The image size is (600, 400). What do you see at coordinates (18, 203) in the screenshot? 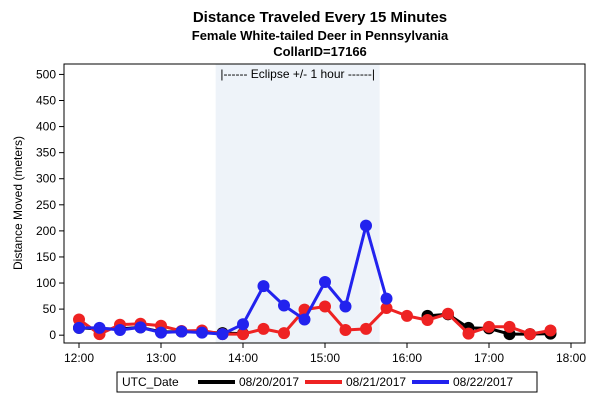
I see `y-axis-label: Distance Moved (meters)` at bounding box center [18, 203].